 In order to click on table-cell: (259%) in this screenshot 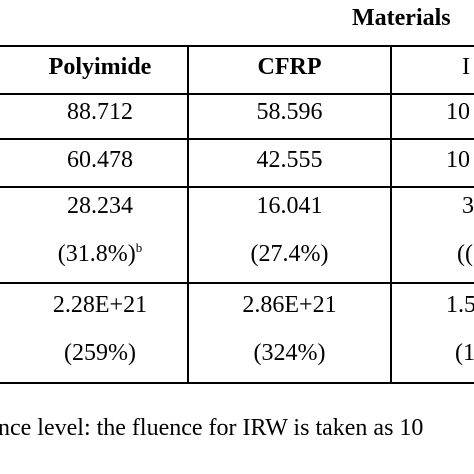, I will do `click(100, 353)`.